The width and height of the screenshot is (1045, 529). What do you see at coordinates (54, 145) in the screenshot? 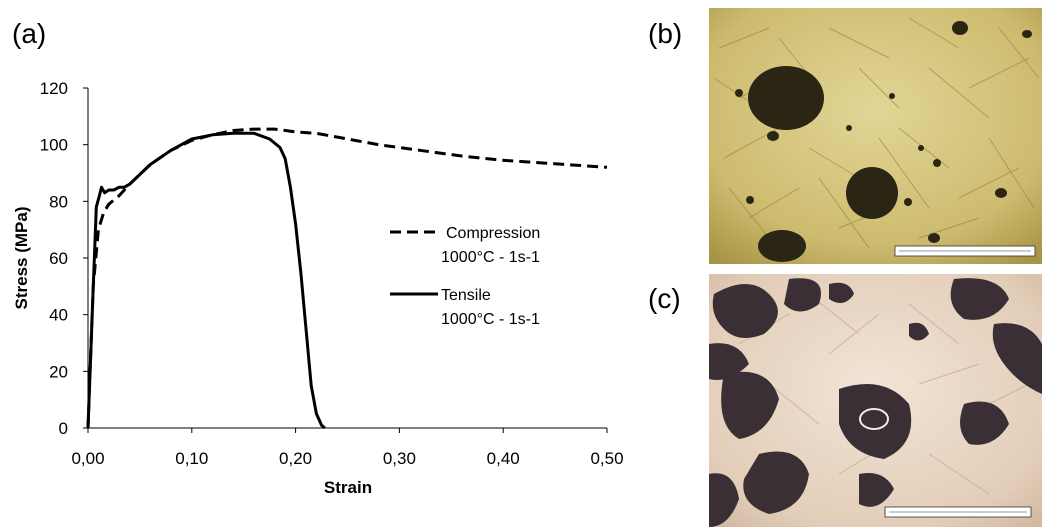
I see `y-tick-label: 100` at bounding box center [54, 145].